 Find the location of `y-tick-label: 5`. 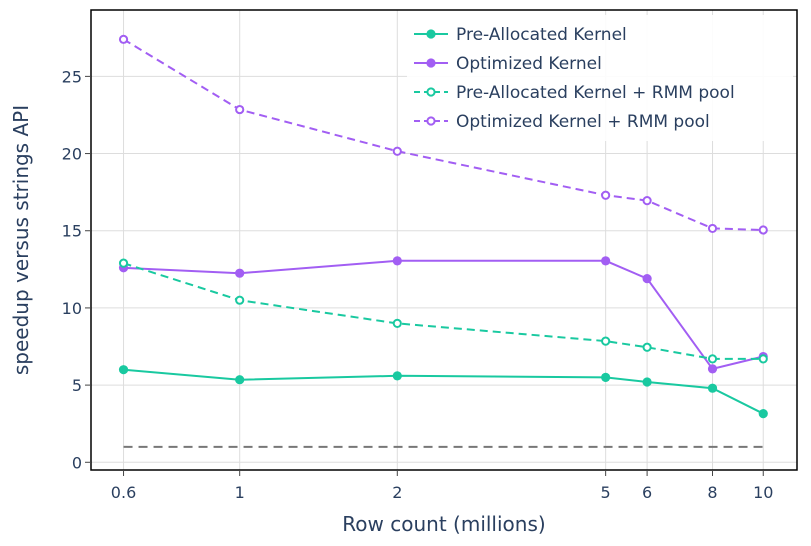

y-tick-label: 5 is located at coordinates (77, 385).